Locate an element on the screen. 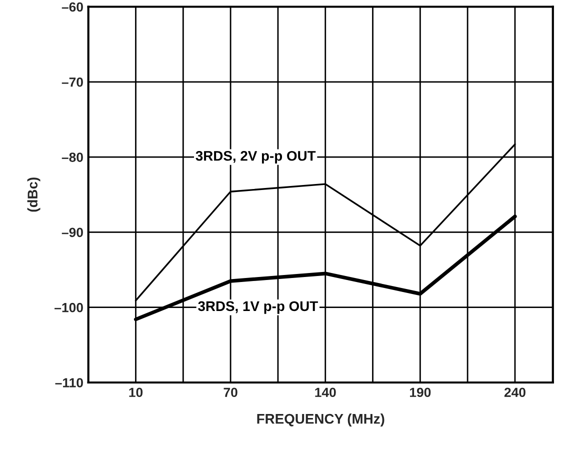 This screenshot has width=570, height=450. x-tick-label: 10 is located at coordinates (136, 393).